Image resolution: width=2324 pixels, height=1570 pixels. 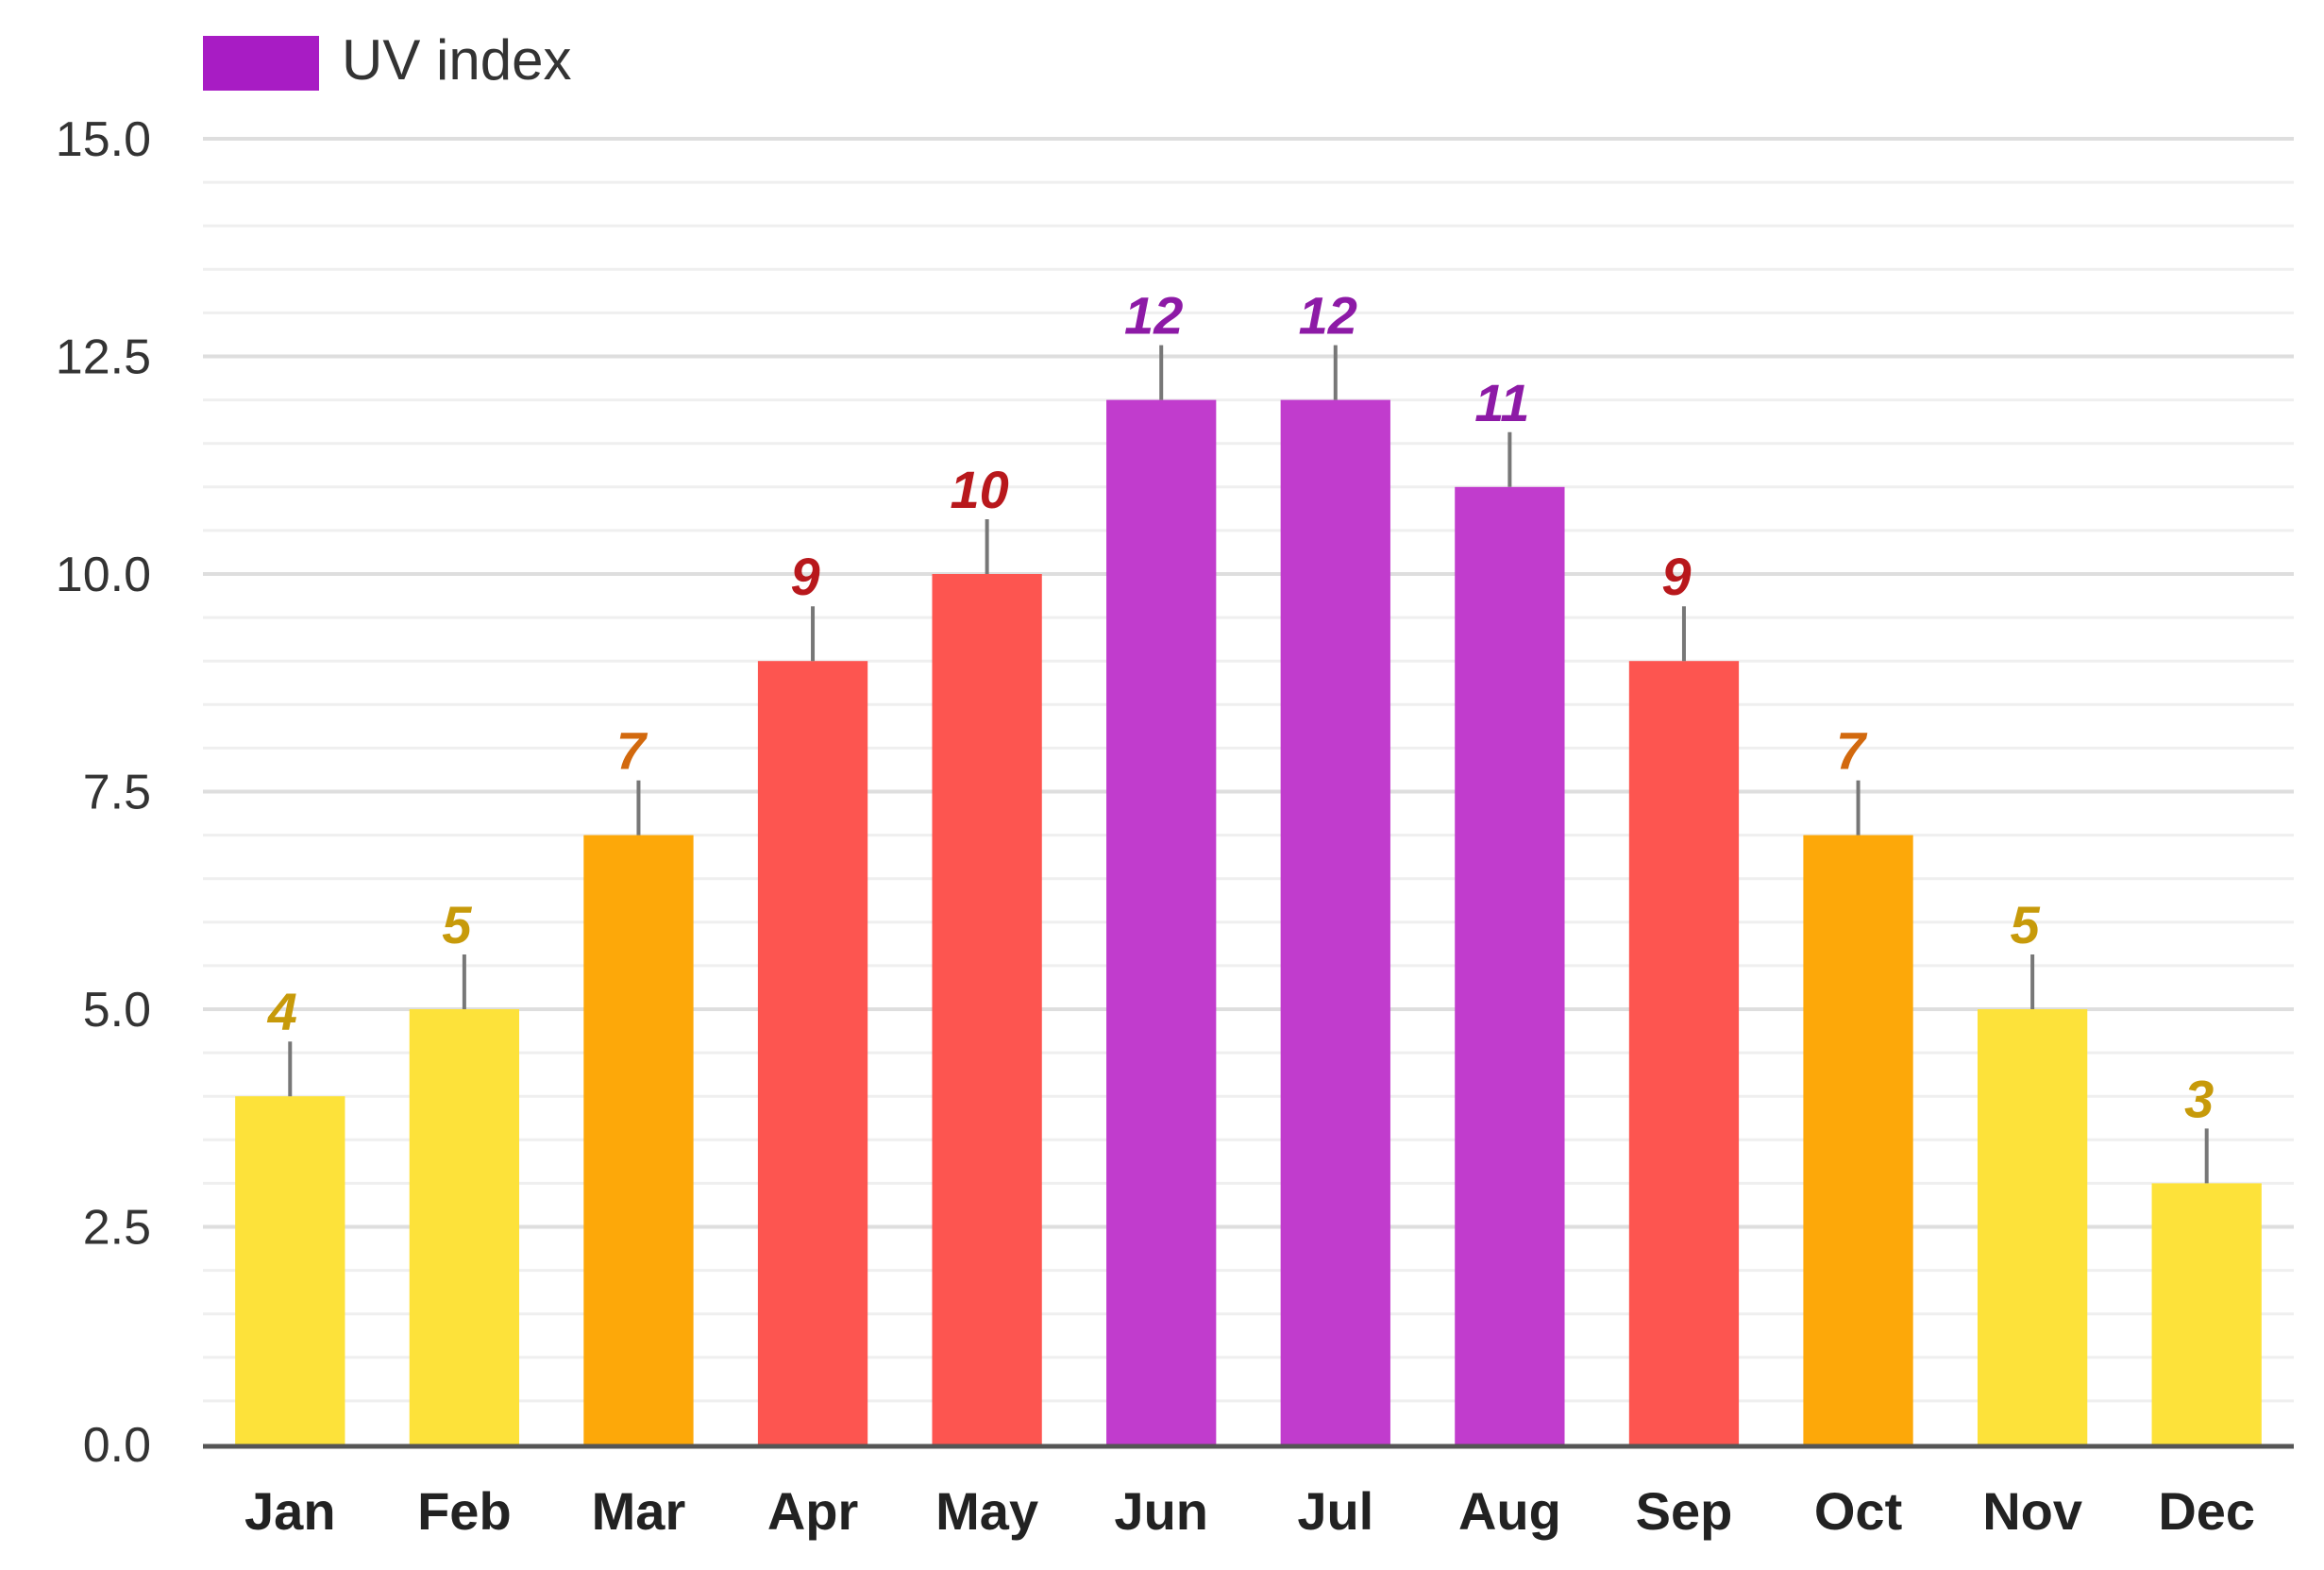 I want to click on legend: UV index, so click(x=387, y=60).